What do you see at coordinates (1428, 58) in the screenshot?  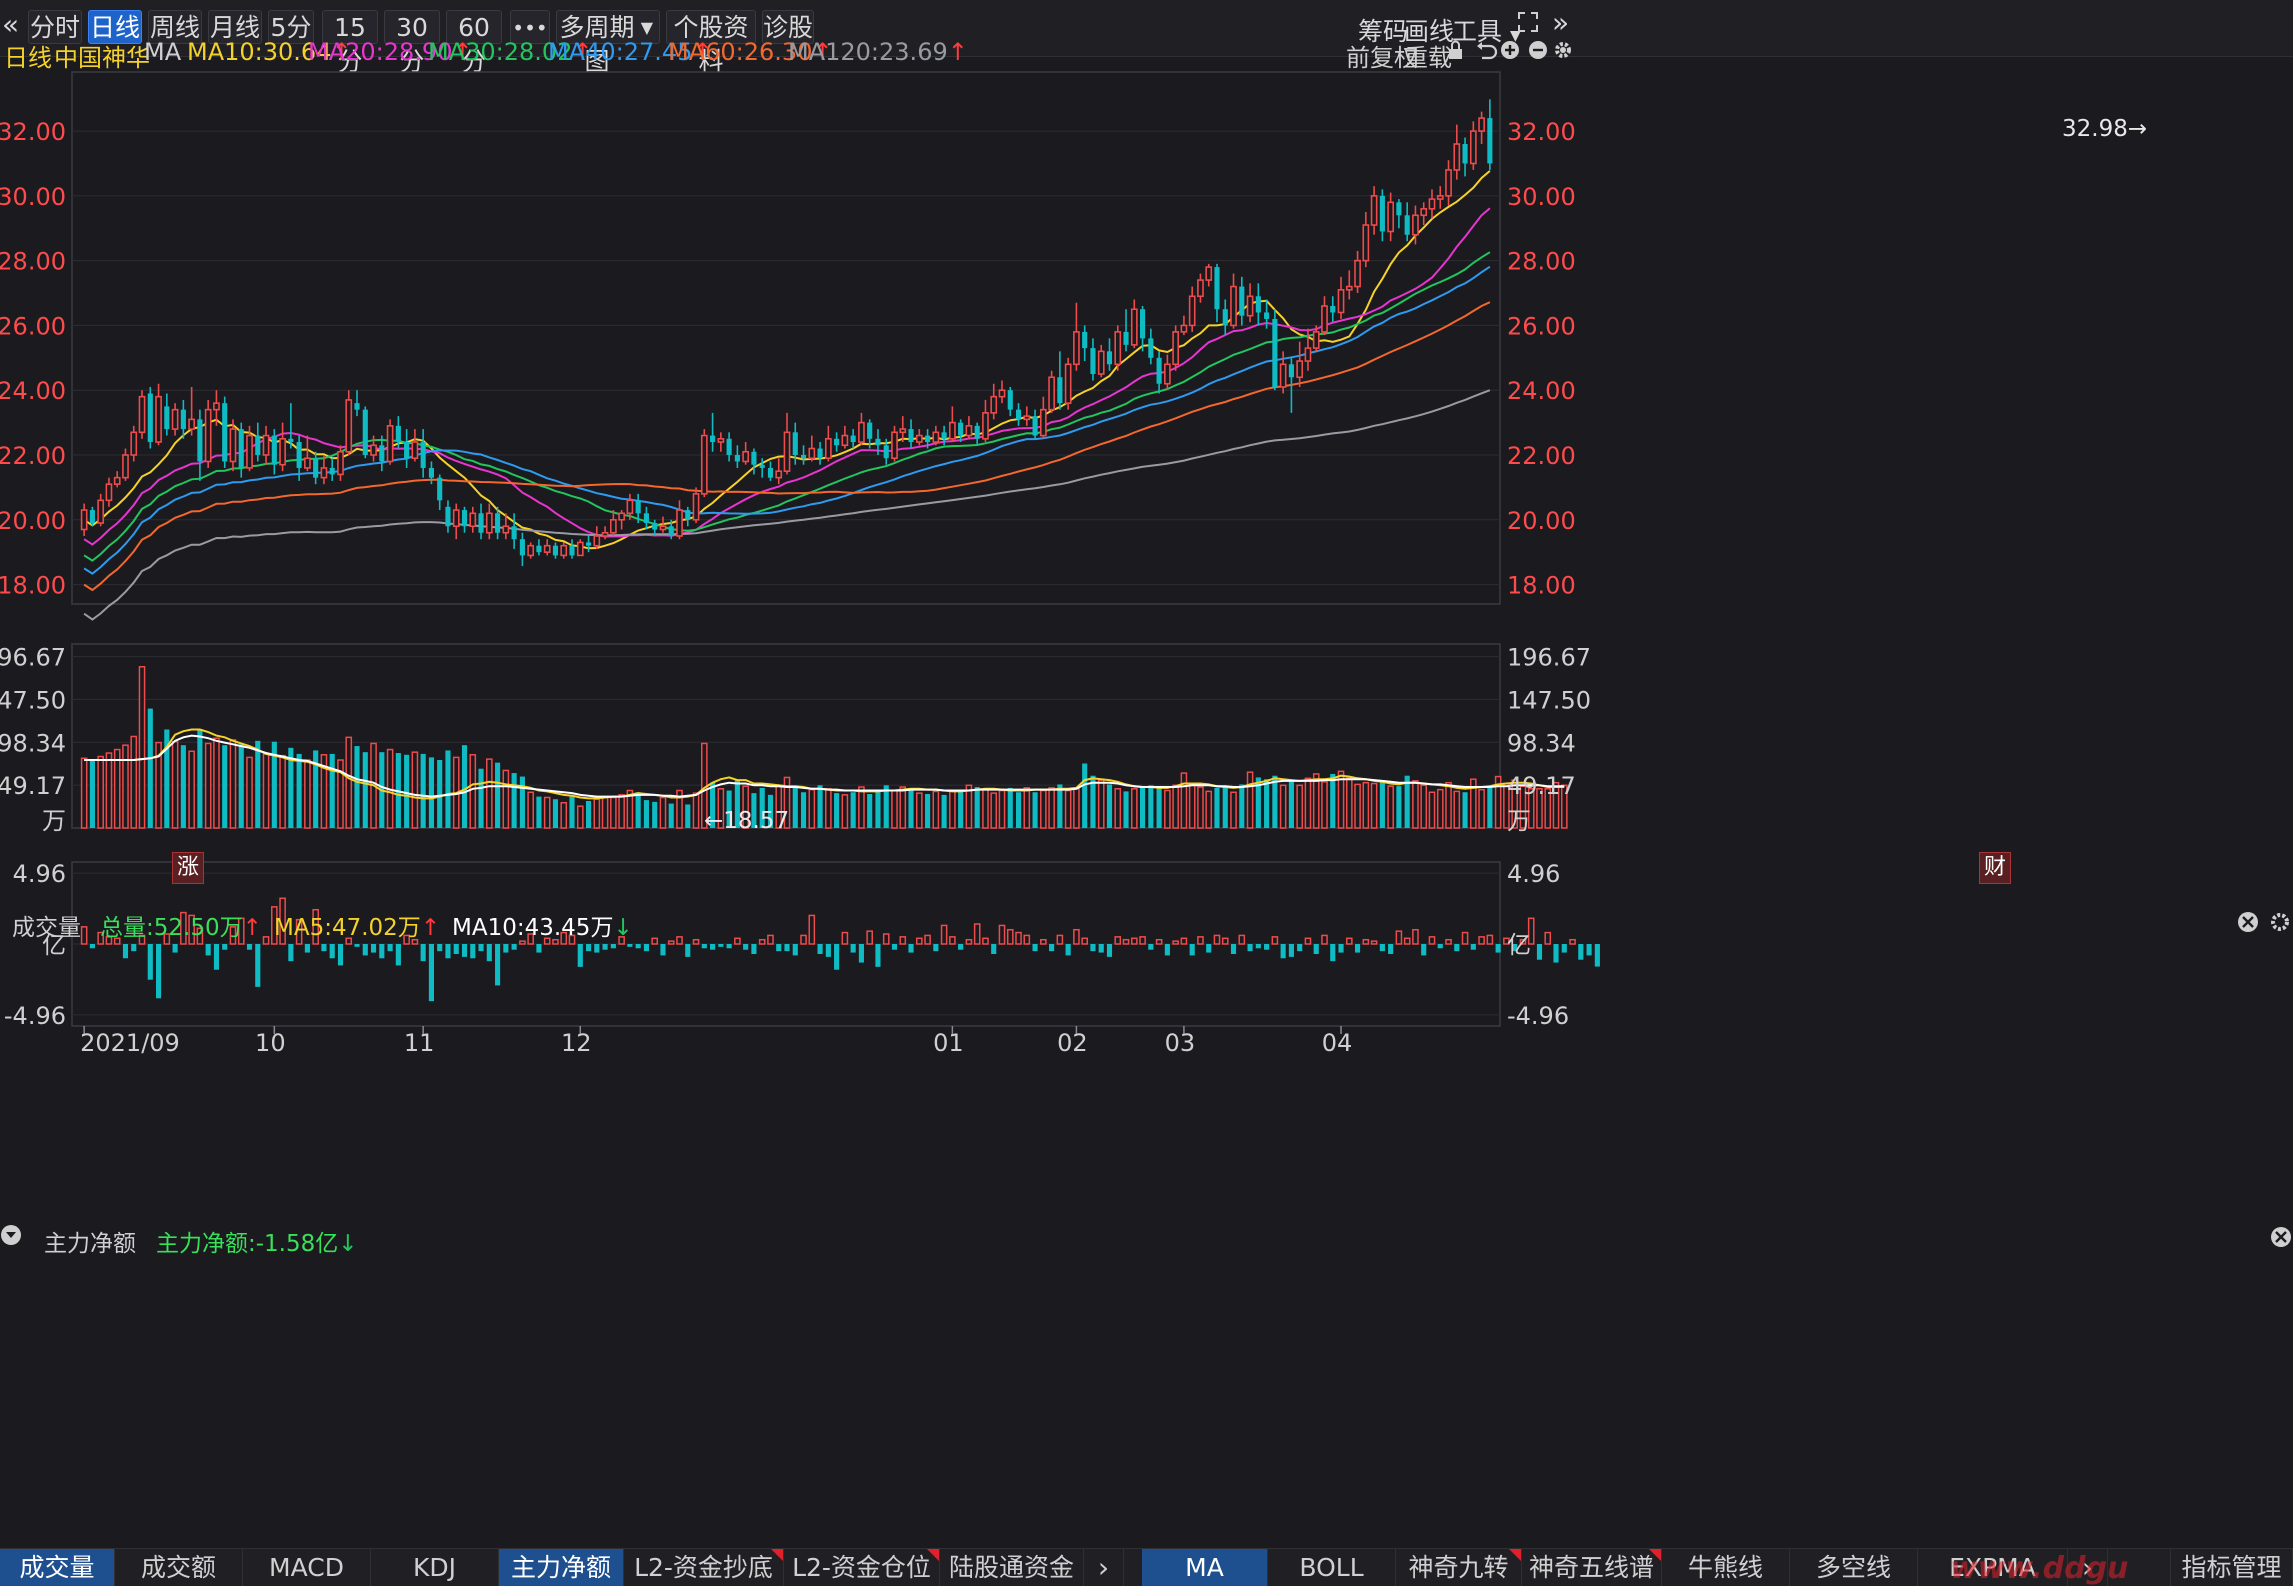 I see `reload-button: 重载` at bounding box center [1428, 58].